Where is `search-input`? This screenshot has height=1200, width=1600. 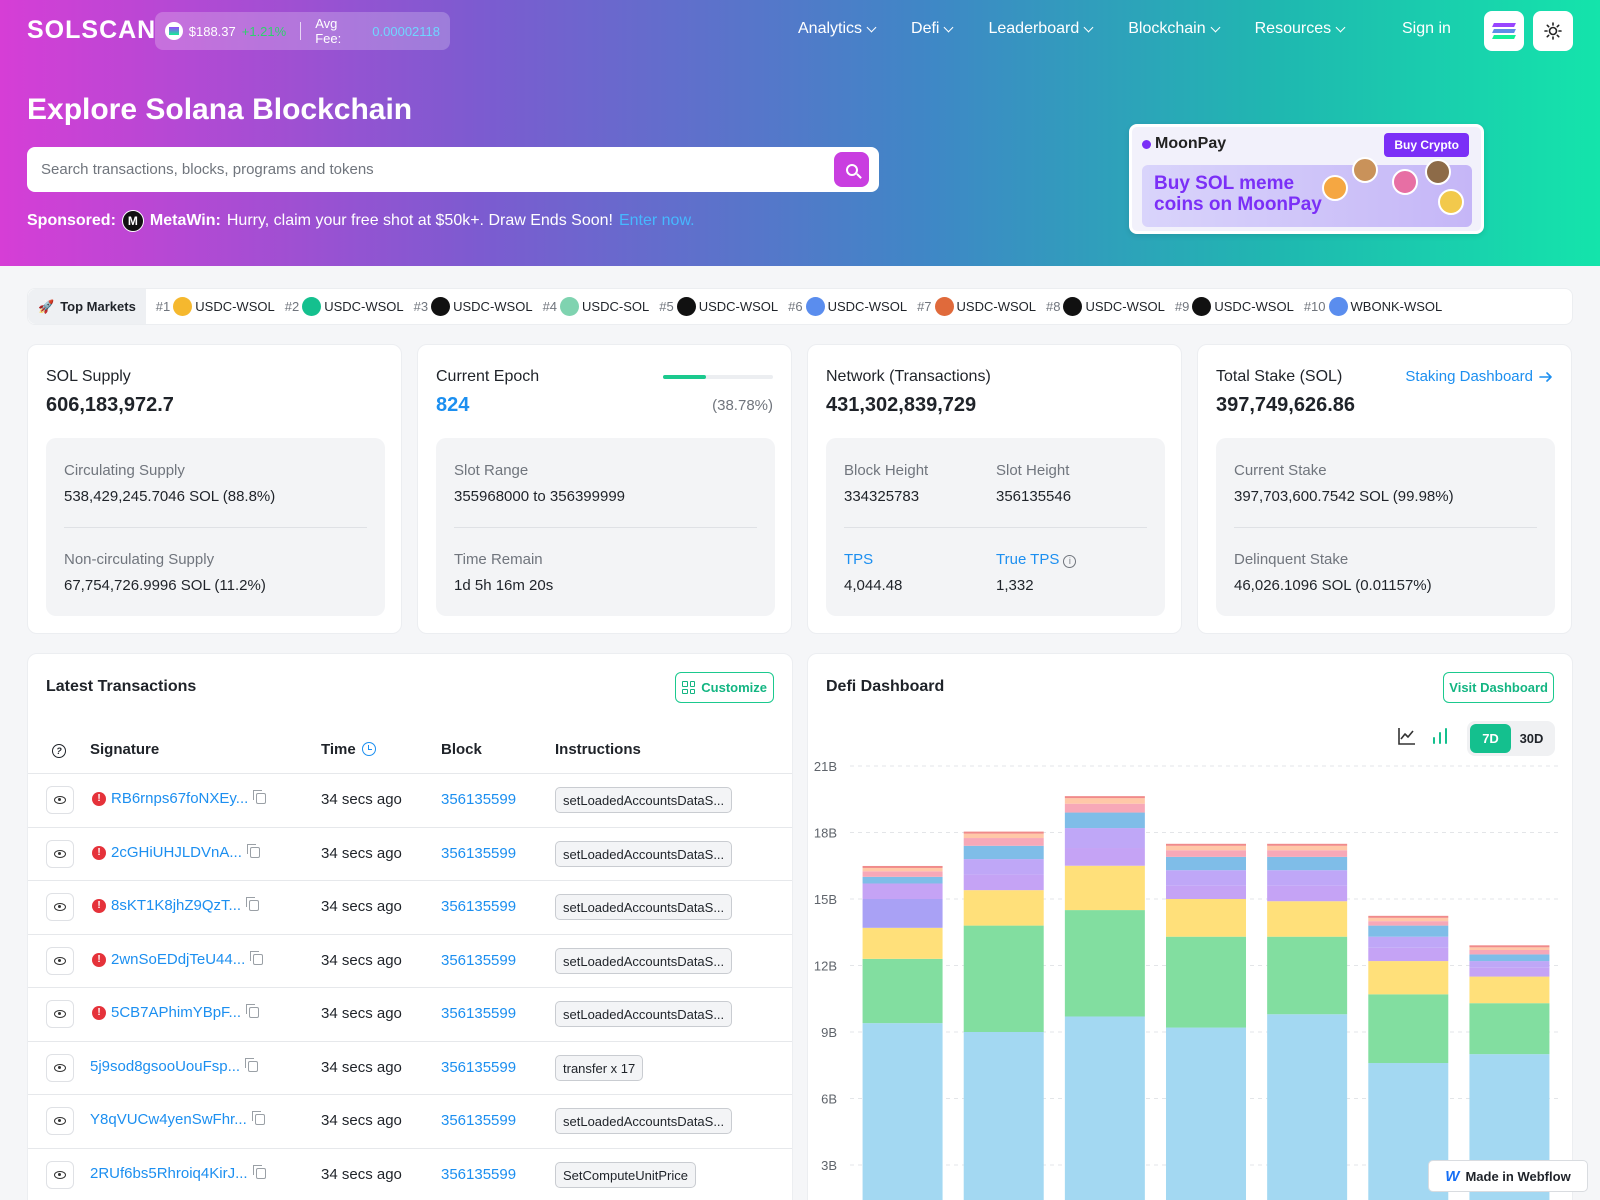
search-input is located at coordinates (421, 169).